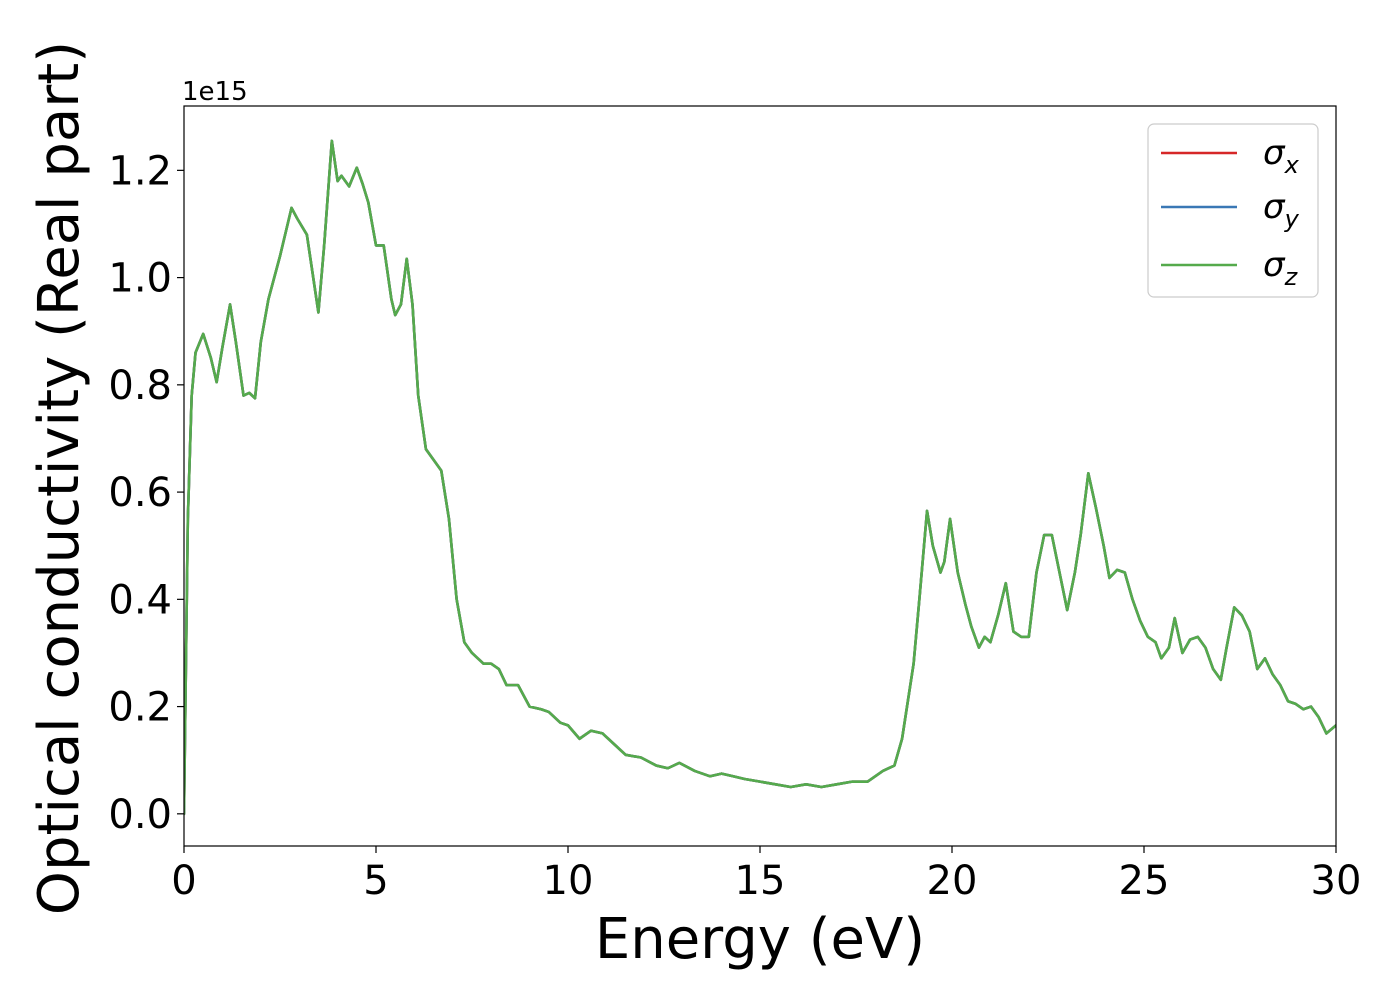  I want to click on x-axis-ticks: 0 5 10 15 20 25 30, so click(766, 875).